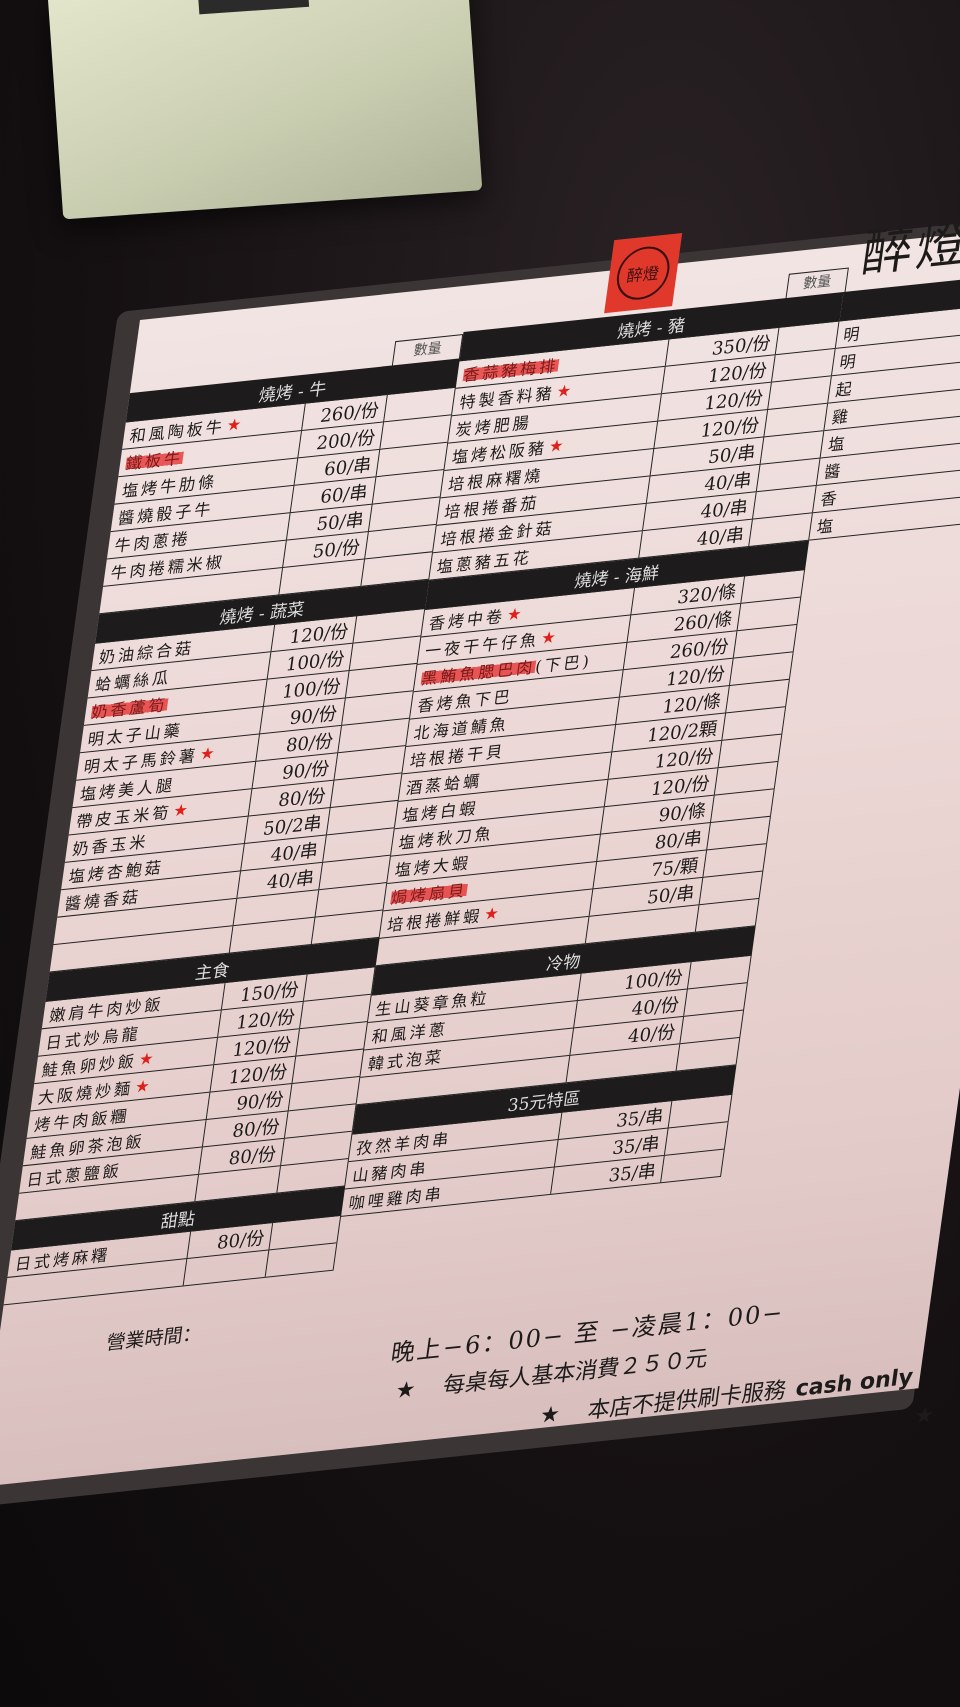  Describe the element at coordinates (154, 459) in the screenshot. I see `menu-item-name: 鐵板牛` at that location.